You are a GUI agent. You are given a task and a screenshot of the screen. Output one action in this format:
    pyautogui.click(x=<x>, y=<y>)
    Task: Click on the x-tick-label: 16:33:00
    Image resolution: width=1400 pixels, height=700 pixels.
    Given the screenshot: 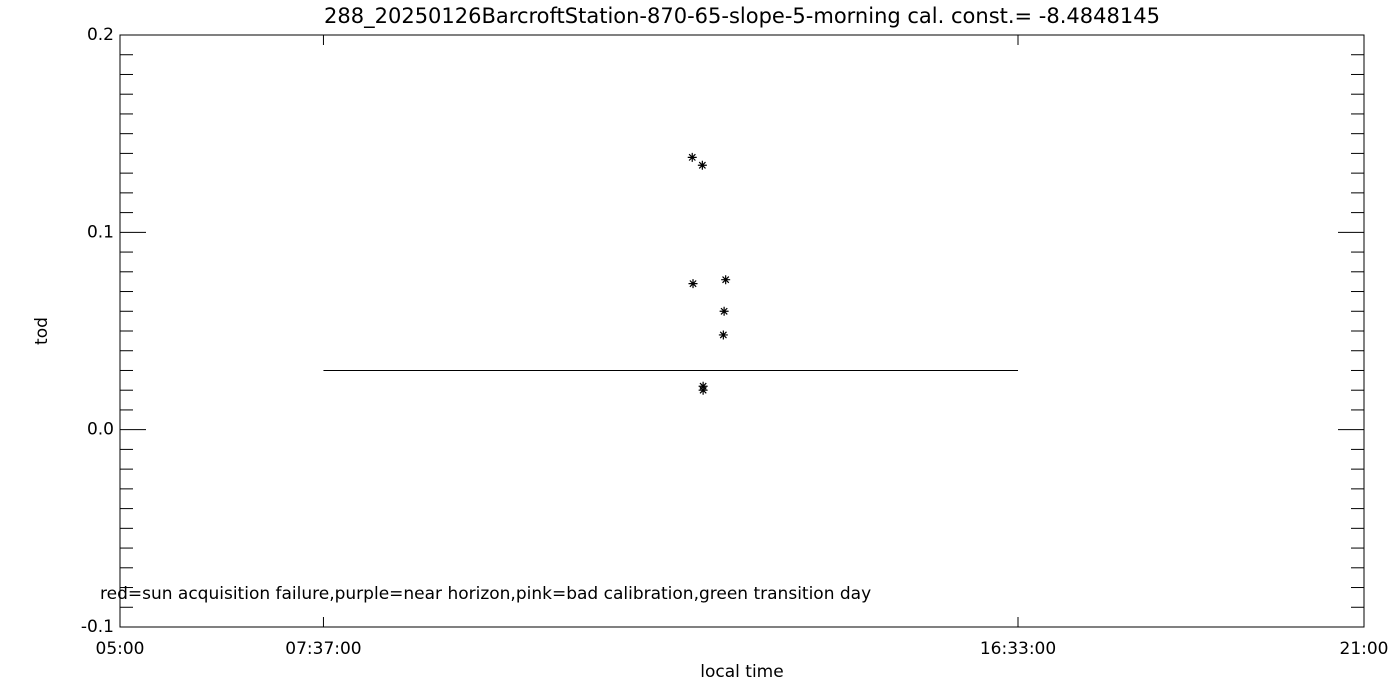 What is the action you would take?
    pyautogui.click(x=1018, y=649)
    